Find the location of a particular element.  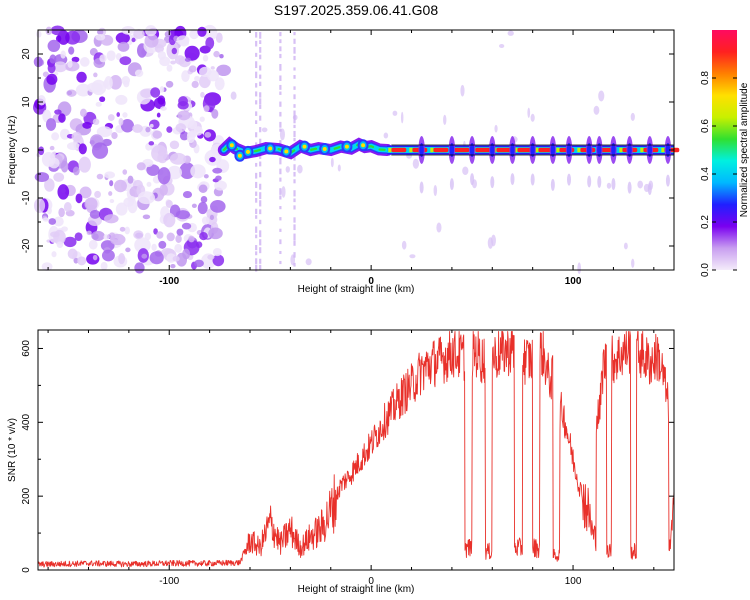

spectrogram-ytick-label: 0 is located at coordinates (26, 150).